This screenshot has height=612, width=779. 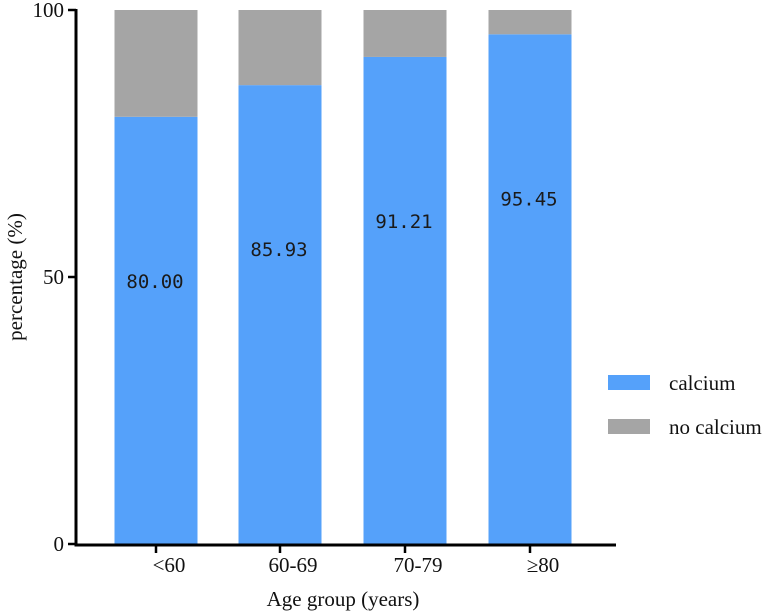 I want to click on y-ticks-layer: 0 50 100, so click(x=54, y=278).